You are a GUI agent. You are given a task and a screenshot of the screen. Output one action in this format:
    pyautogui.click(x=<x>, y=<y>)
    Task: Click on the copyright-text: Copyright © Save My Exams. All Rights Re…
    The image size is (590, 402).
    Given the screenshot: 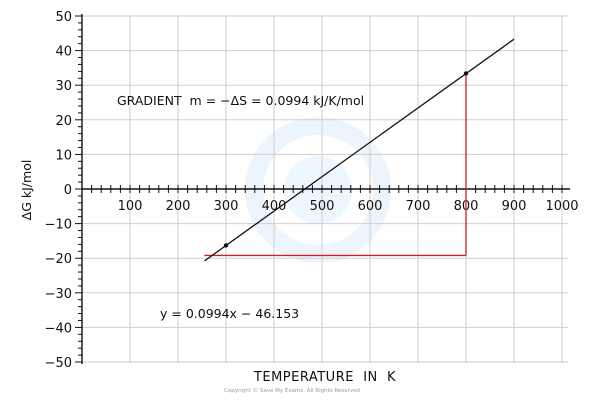 What is the action you would take?
    pyautogui.click(x=292, y=390)
    